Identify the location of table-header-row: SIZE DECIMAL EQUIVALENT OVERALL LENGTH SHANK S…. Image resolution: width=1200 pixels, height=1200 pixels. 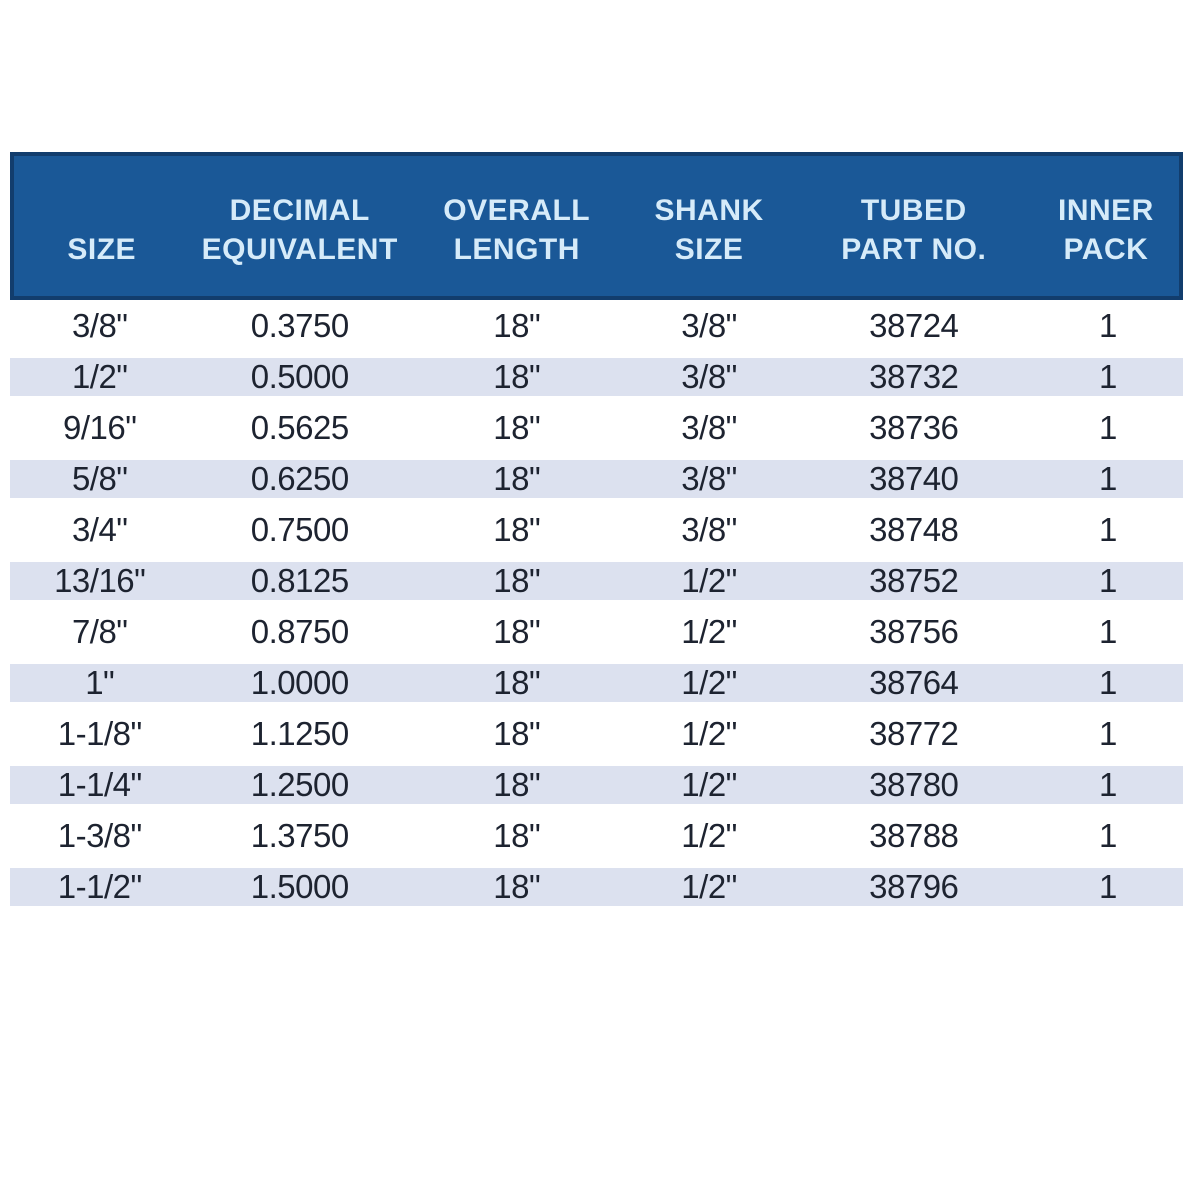
(596, 226).